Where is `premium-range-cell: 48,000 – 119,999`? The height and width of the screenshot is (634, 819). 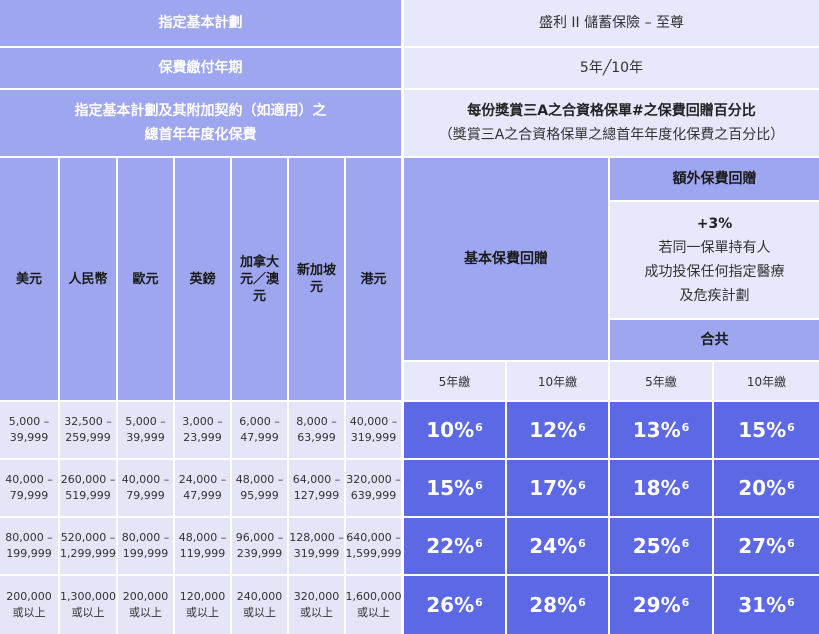
premium-range-cell: 48,000 – 119,999 is located at coordinates (202, 546).